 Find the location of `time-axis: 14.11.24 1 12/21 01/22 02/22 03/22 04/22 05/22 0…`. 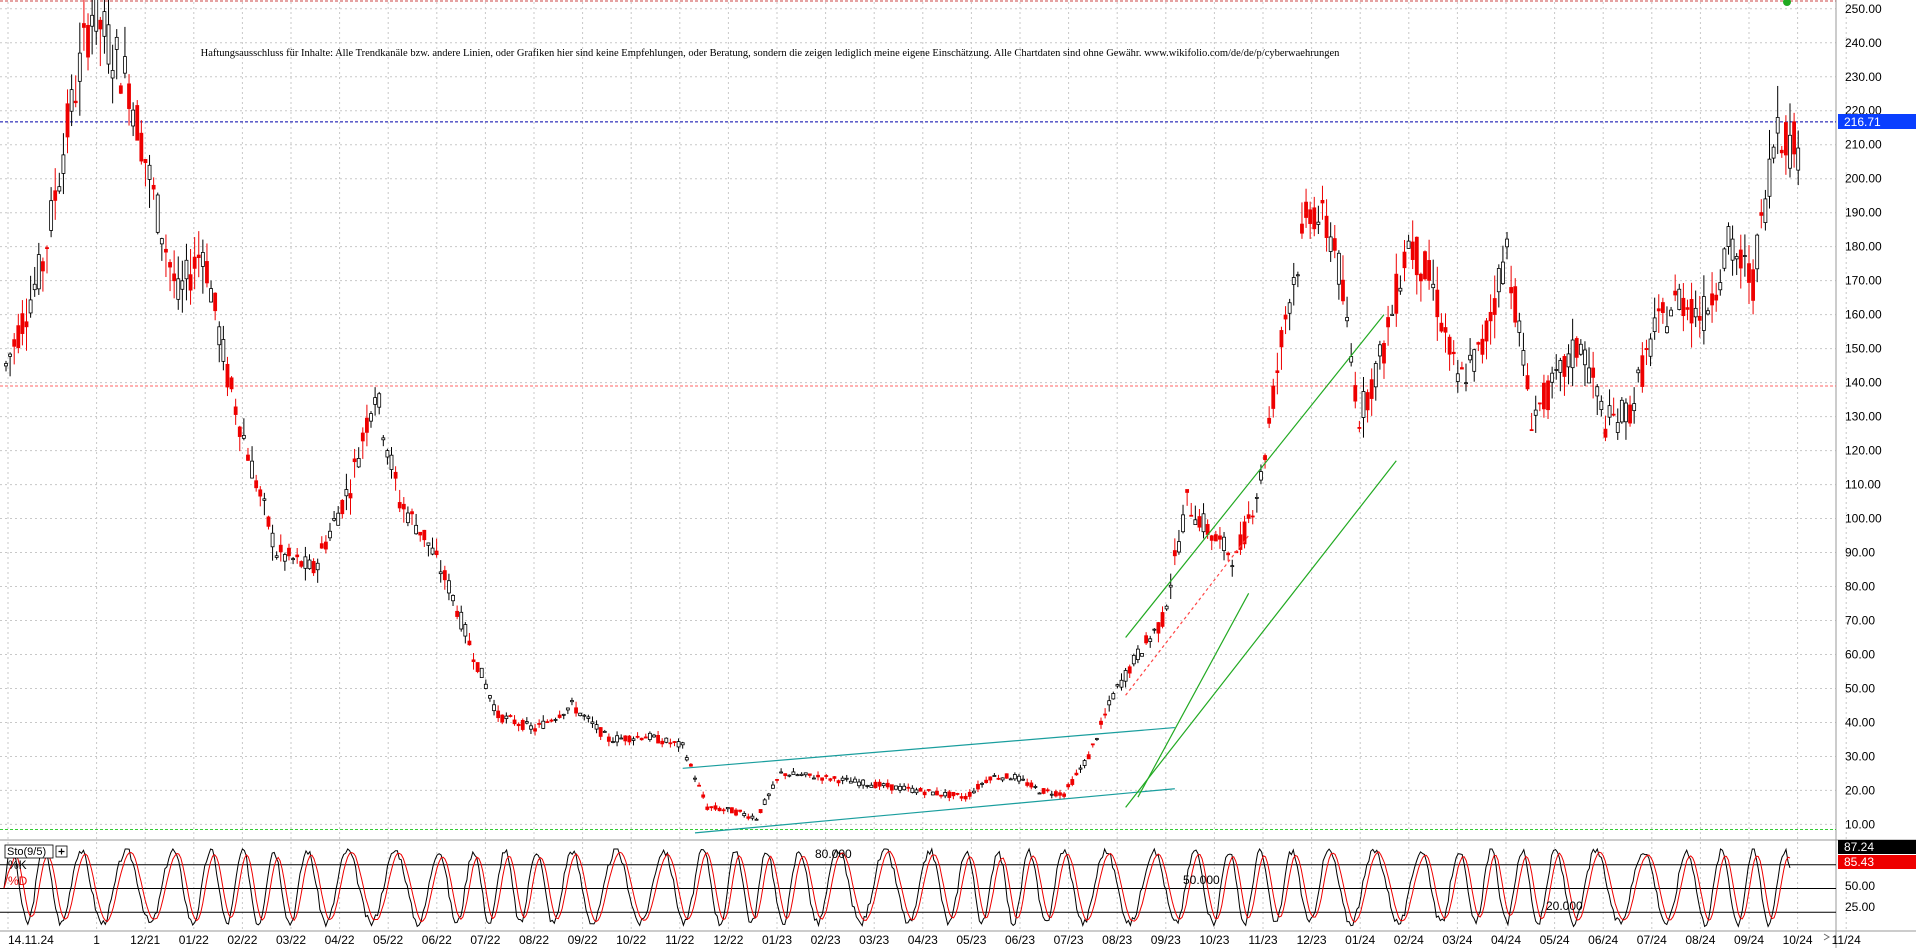

time-axis: 14.11.24 1 12/21 01/22 02/22 03/22 04/22 05/22 0… is located at coordinates (934, 940).